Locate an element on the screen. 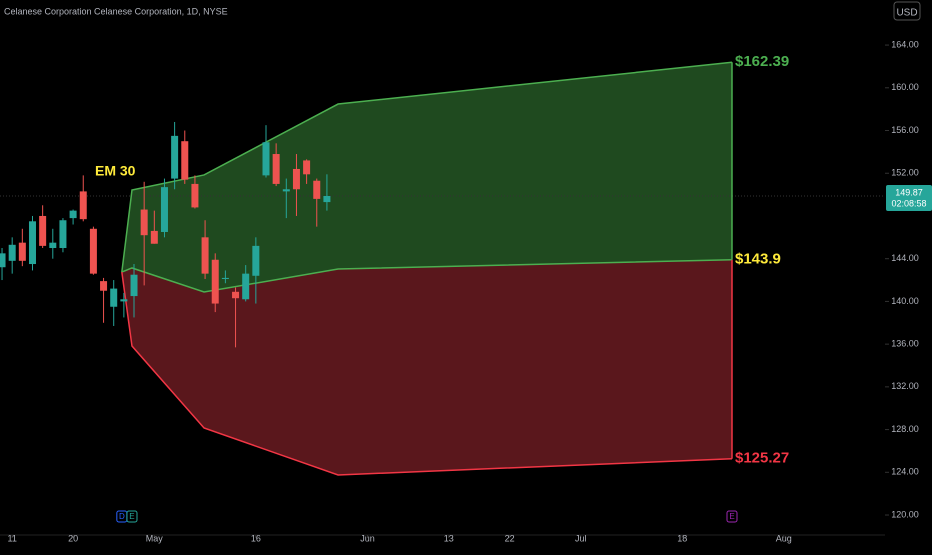 The height and width of the screenshot is (555, 932). currency-box is located at coordinates (907, 11).